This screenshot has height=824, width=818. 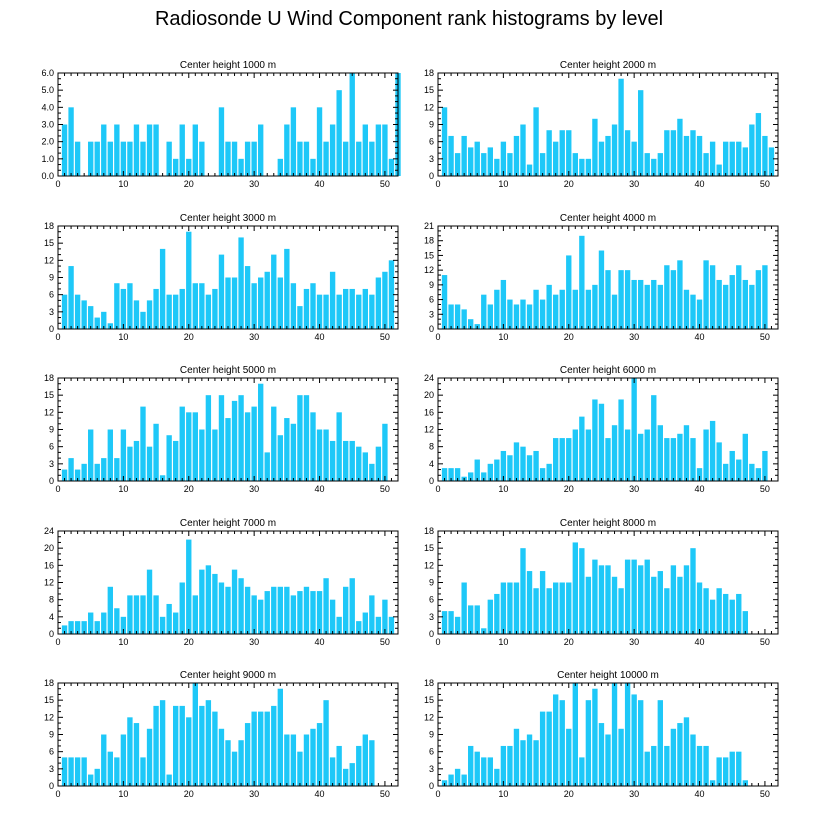 I want to click on x-tick-label: 10, so click(x=503, y=794).